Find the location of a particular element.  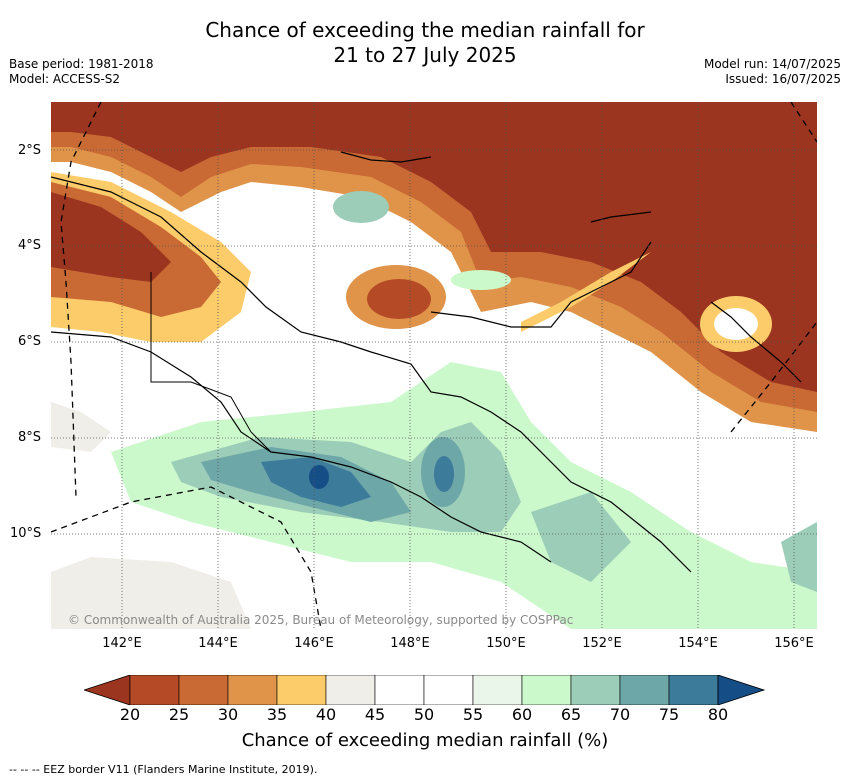

colorbar-tick-label: 25 is located at coordinates (179, 714).